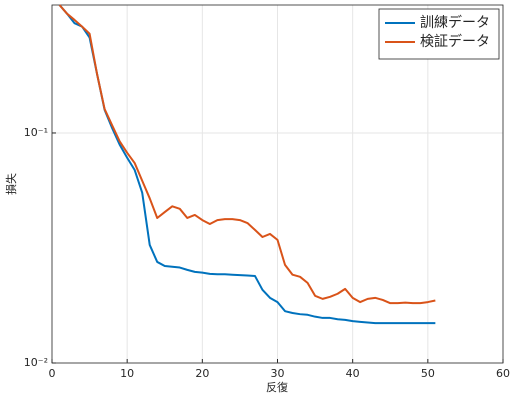 The height and width of the screenshot is (400, 515). I want to click on x-tick-label: 50, so click(428, 373).